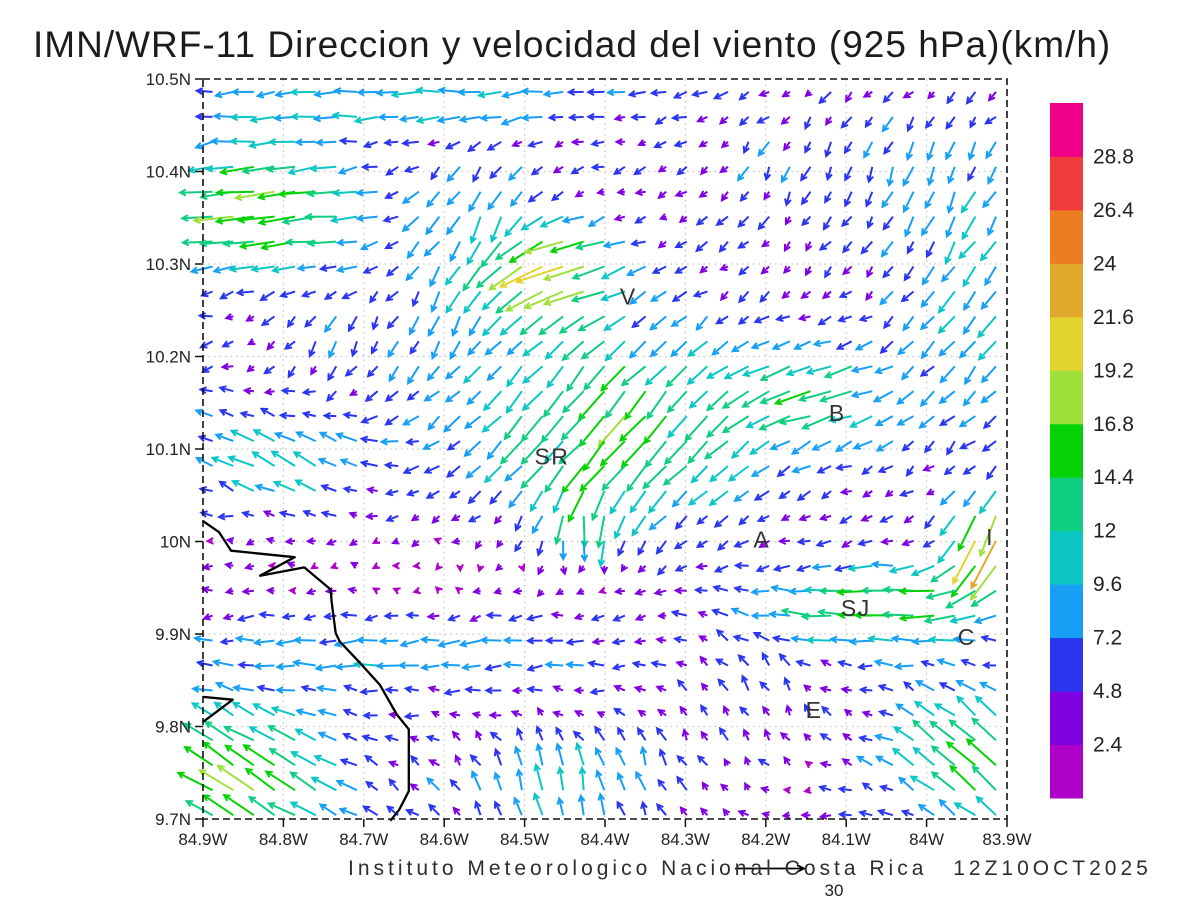 The width and height of the screenshot is (1200, 900). I want to click on x-tick-label: 83.9W, so click(1006, 839).